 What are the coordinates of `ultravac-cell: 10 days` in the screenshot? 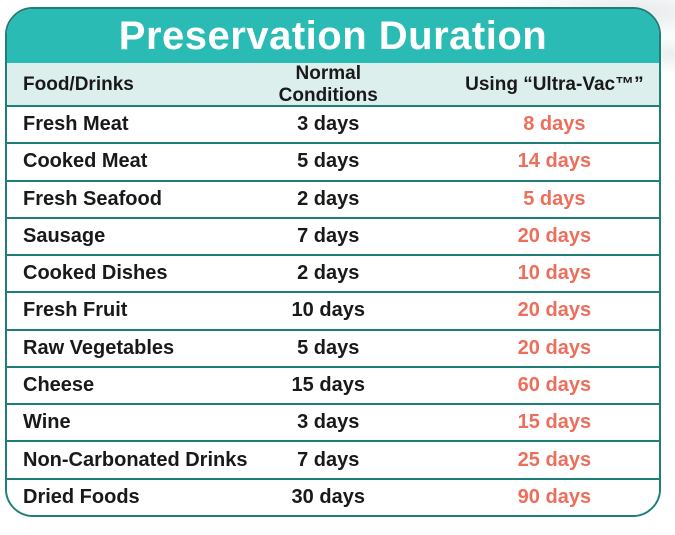 It's located at (554, 273).